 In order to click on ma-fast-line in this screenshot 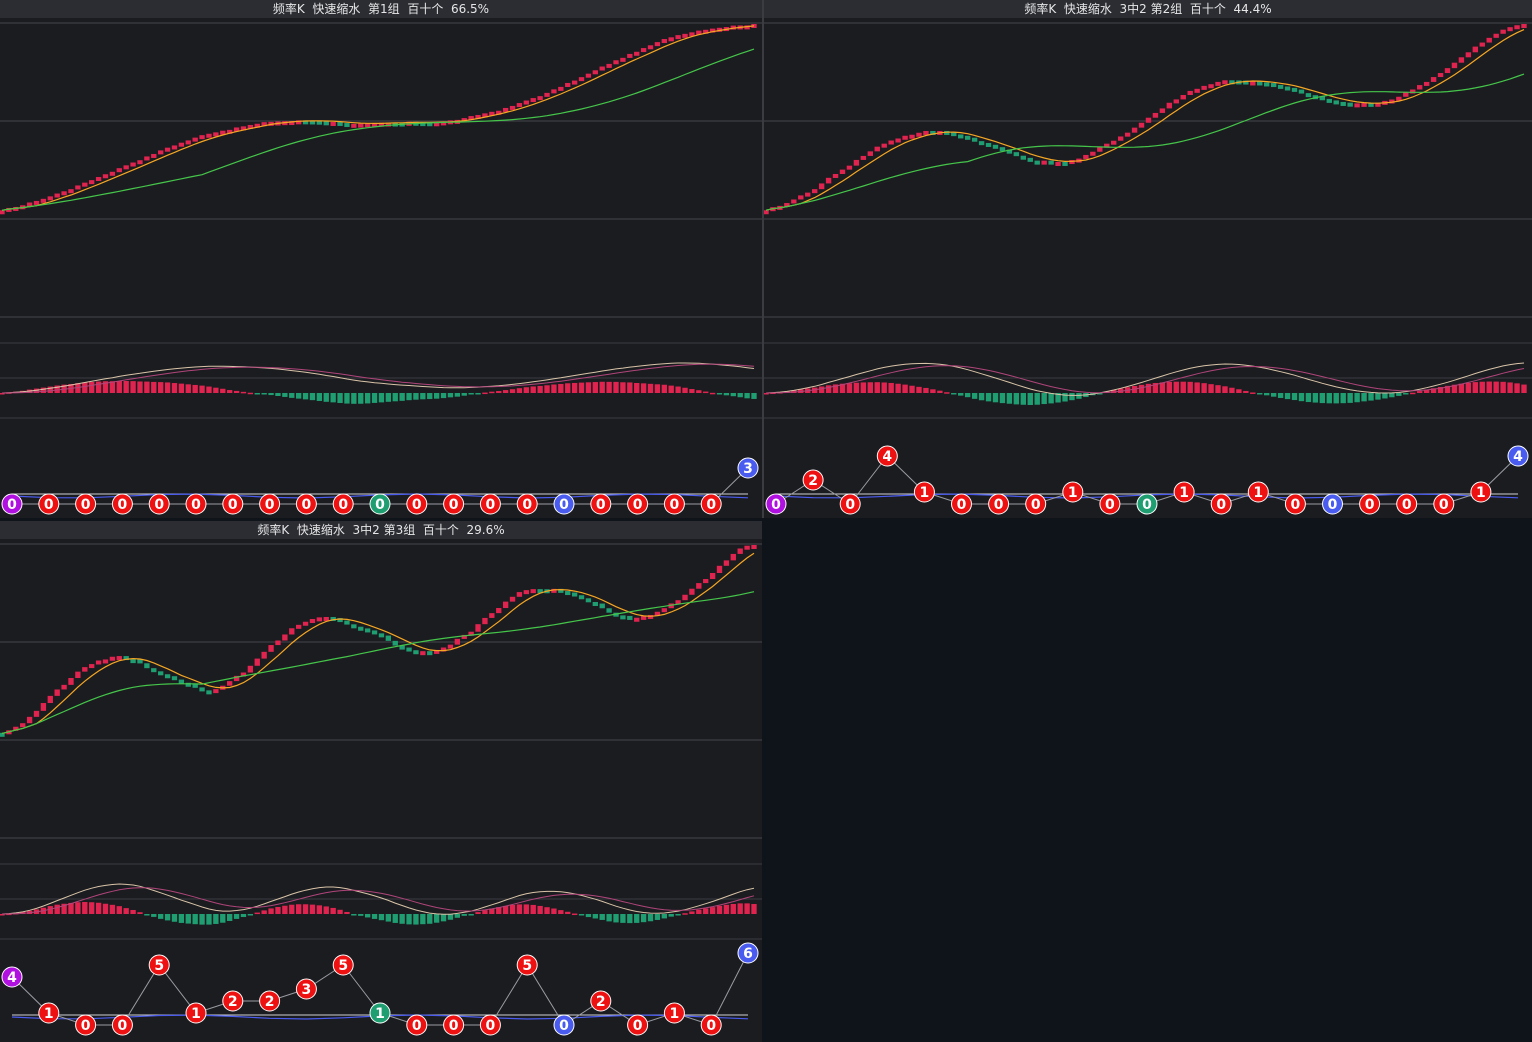, I will do `click(1145, 120)`.